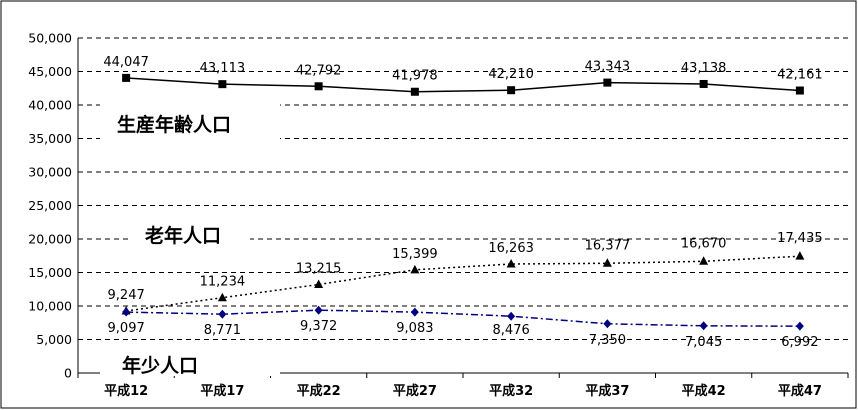  What do you see at coordinates (183, 235) in the screenshot?
I see `series-name-elderly: 老年人口` at bounding box center [183, 235].